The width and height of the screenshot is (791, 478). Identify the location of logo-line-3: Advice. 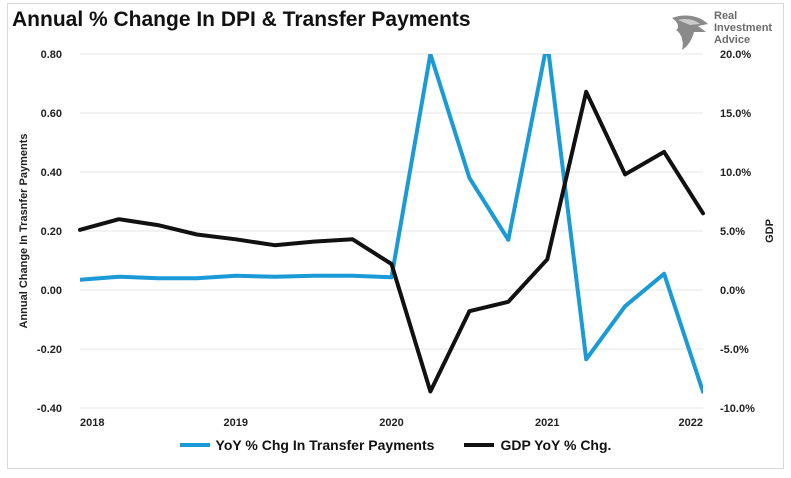
(732, 40).